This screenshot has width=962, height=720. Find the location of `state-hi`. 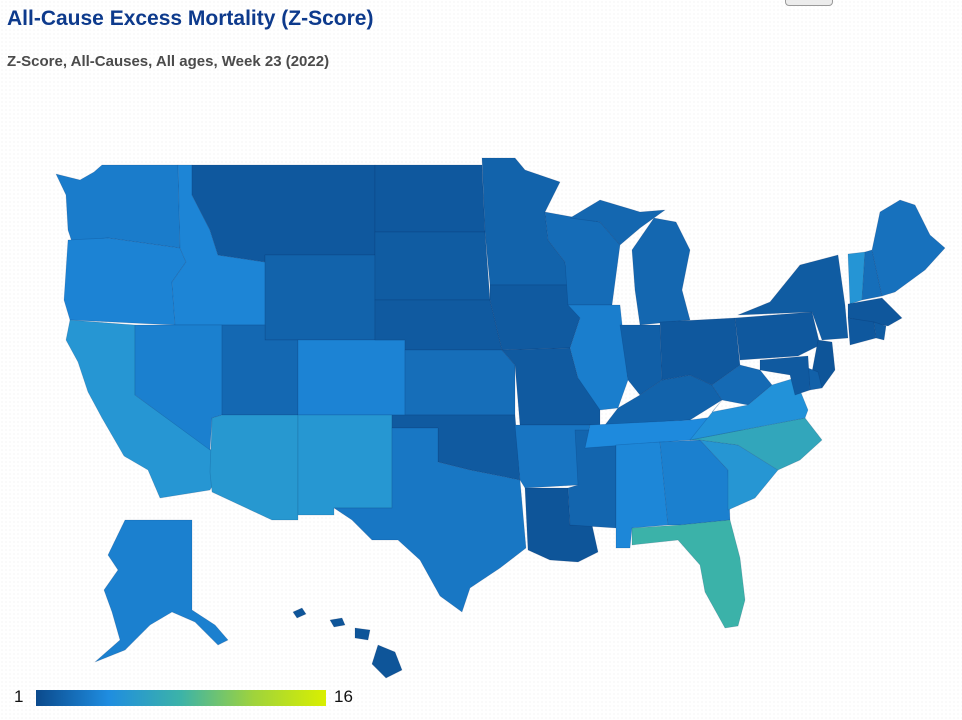

state-hi is located at coordinates (299, 613).